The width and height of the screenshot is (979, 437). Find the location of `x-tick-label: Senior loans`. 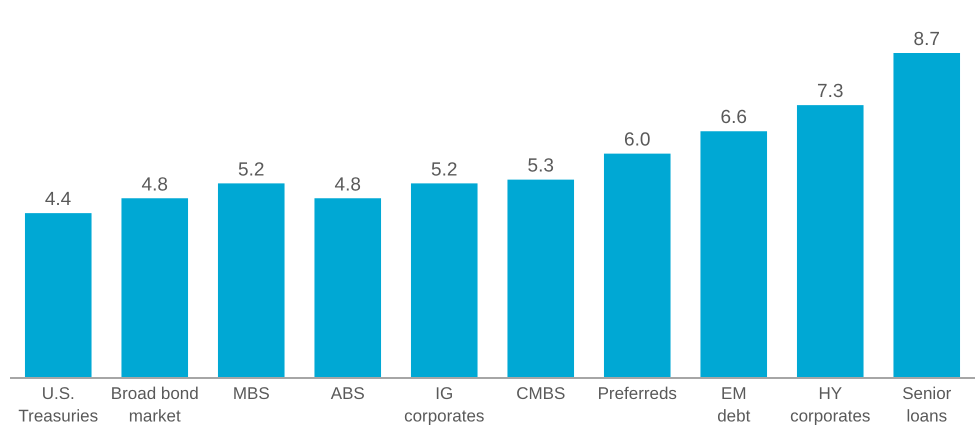

x-tick-label: Senior loans is located at coordinates (927, 405).